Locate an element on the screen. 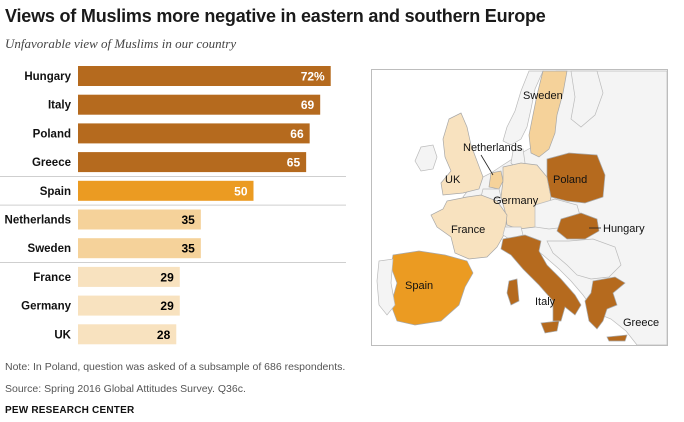 The width and height of the screenshot is (684, 422). bar-germany is located at coordinates (129, 305).